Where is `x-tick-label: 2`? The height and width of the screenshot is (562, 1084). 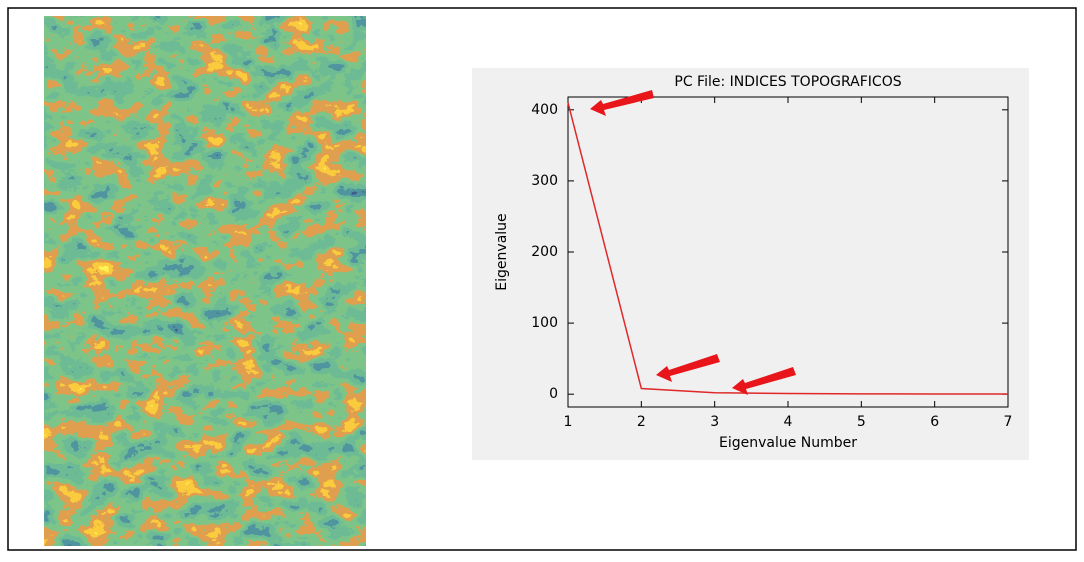 x-tick-label: 2 is located at coordinates (641, 422).